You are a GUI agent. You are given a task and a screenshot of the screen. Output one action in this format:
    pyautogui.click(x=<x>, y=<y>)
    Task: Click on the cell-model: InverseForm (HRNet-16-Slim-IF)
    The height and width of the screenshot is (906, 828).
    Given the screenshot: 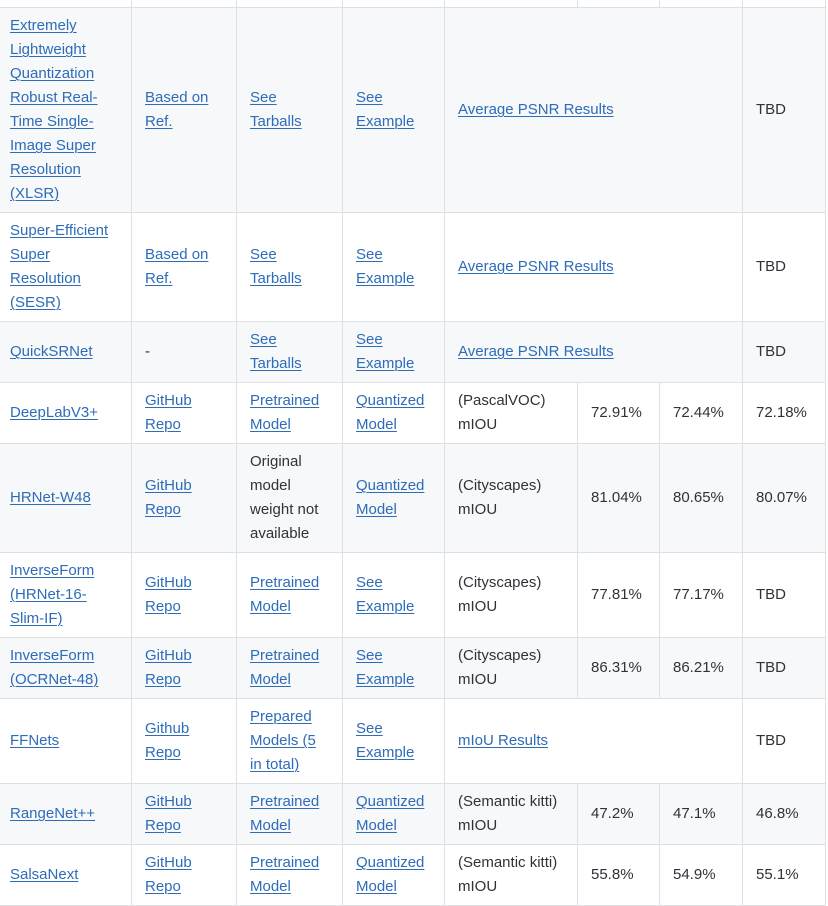 What is the action you would take?
    pyautogui.click(x=66, y=595)
    